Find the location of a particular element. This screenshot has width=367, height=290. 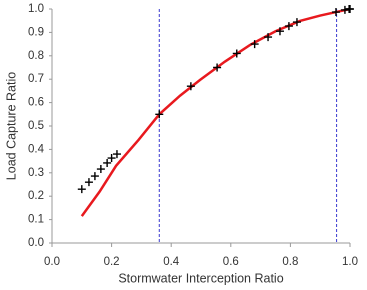

y-tick-label: 0.6 is located at coordinates (36, 103).